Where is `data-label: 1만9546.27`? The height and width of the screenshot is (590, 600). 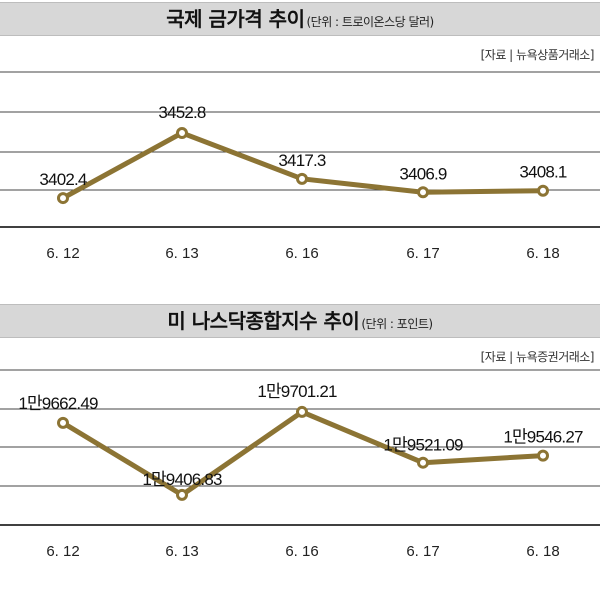 data-label: 1만9546.27 is located at coordinates (543, 437).